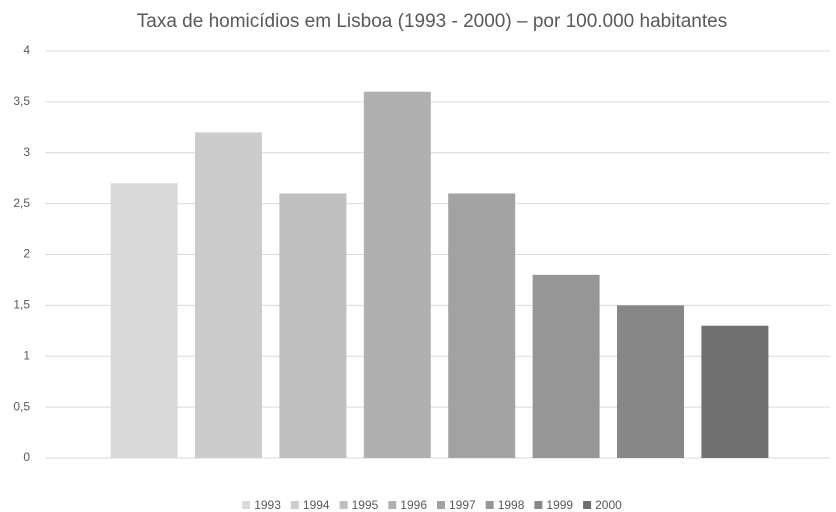  What do you see at coordinates (413, 505) in the screenshot?
I see `legend-label: 1996` at bounding box center [413, 505].